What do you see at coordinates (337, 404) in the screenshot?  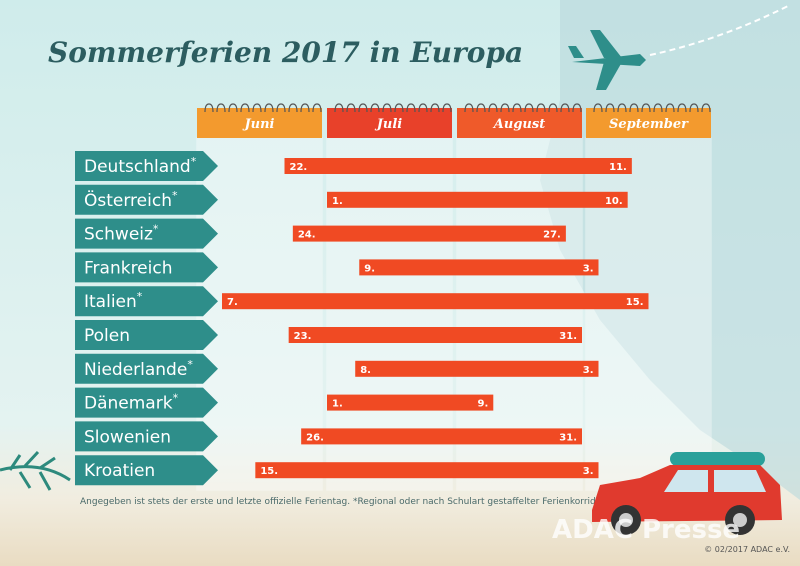 I see `start-label: 1.` at bounding box center [337, 404].